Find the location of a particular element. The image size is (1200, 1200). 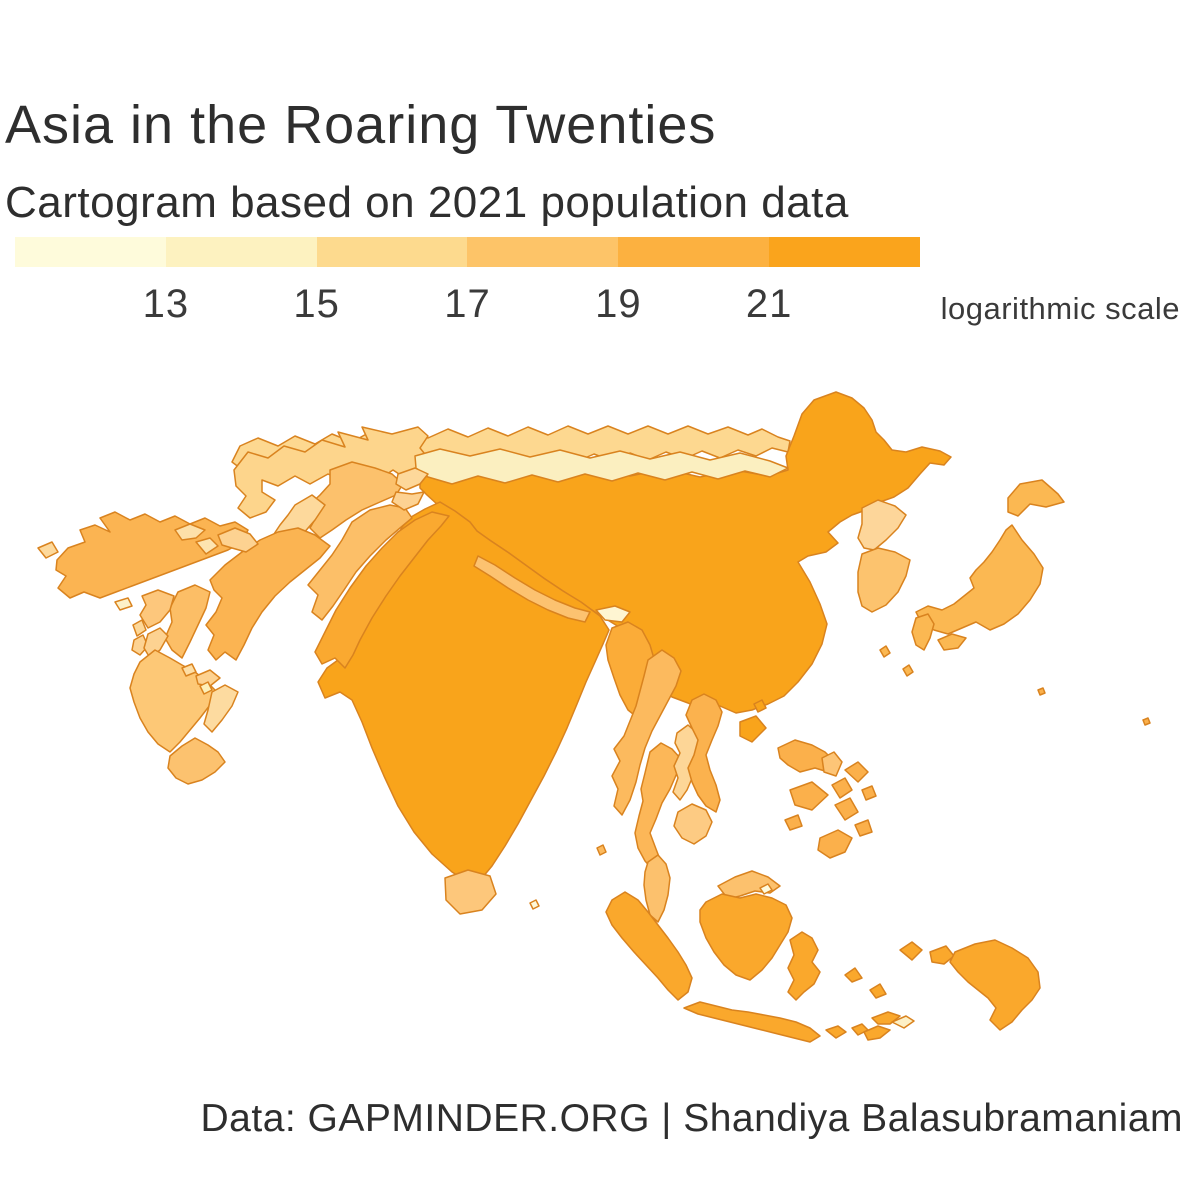

region-indonesia-papua-head is located at coordinates (942, 955).